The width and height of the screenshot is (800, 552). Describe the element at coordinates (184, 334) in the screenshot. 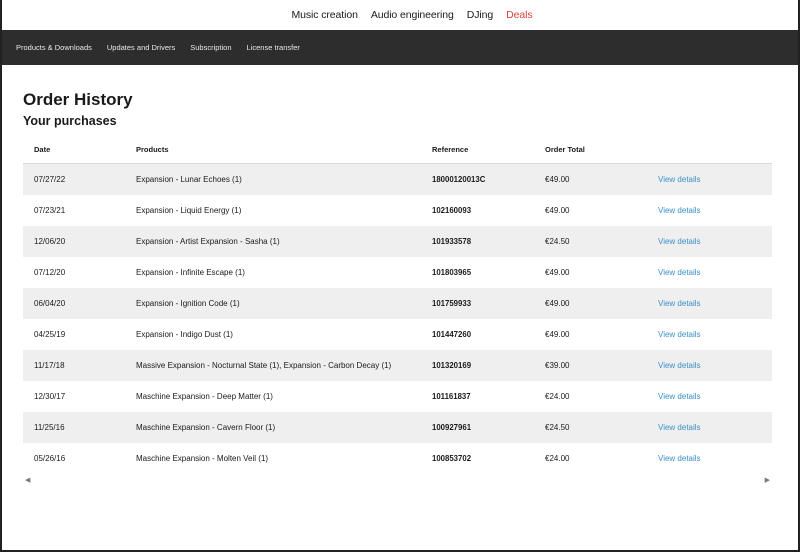

I see `cell-product: Expansion - Indigo Dust (1)` at that location.